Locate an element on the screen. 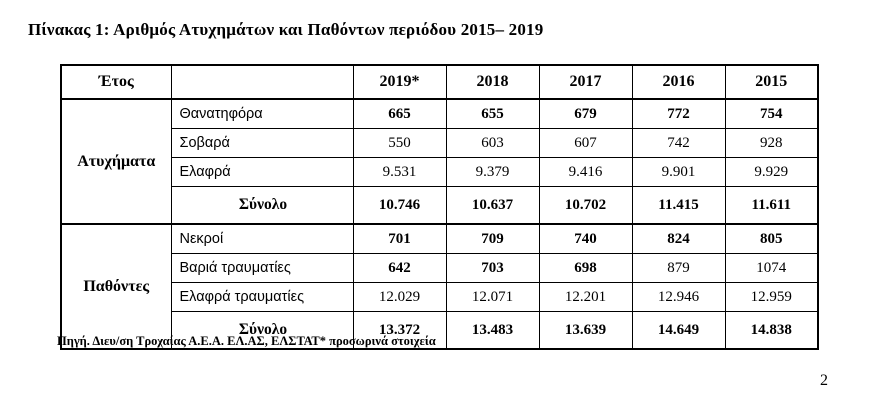  value-cell: 655 is located at coordinates (492, 113).